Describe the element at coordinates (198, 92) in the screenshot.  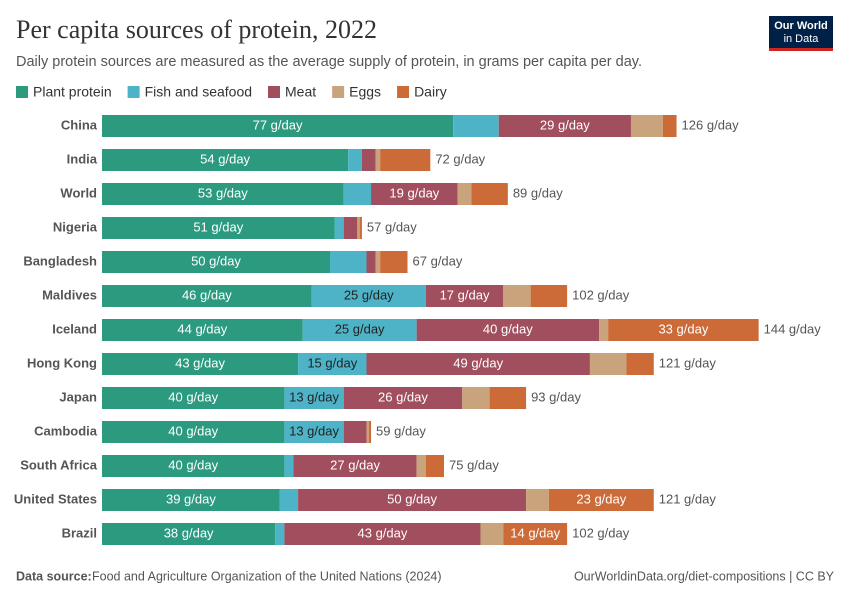
I see `legend-label: Fish and seafood` at that location.